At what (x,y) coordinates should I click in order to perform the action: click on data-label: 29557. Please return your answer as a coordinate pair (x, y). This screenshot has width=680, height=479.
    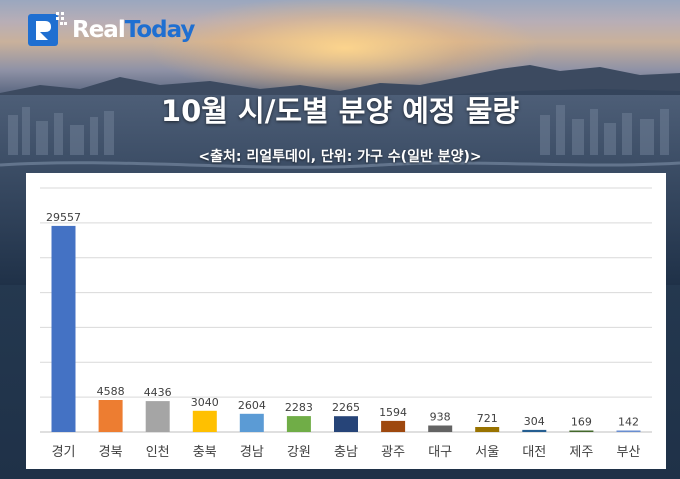
    Looking at the image, I should click on (63, 217).